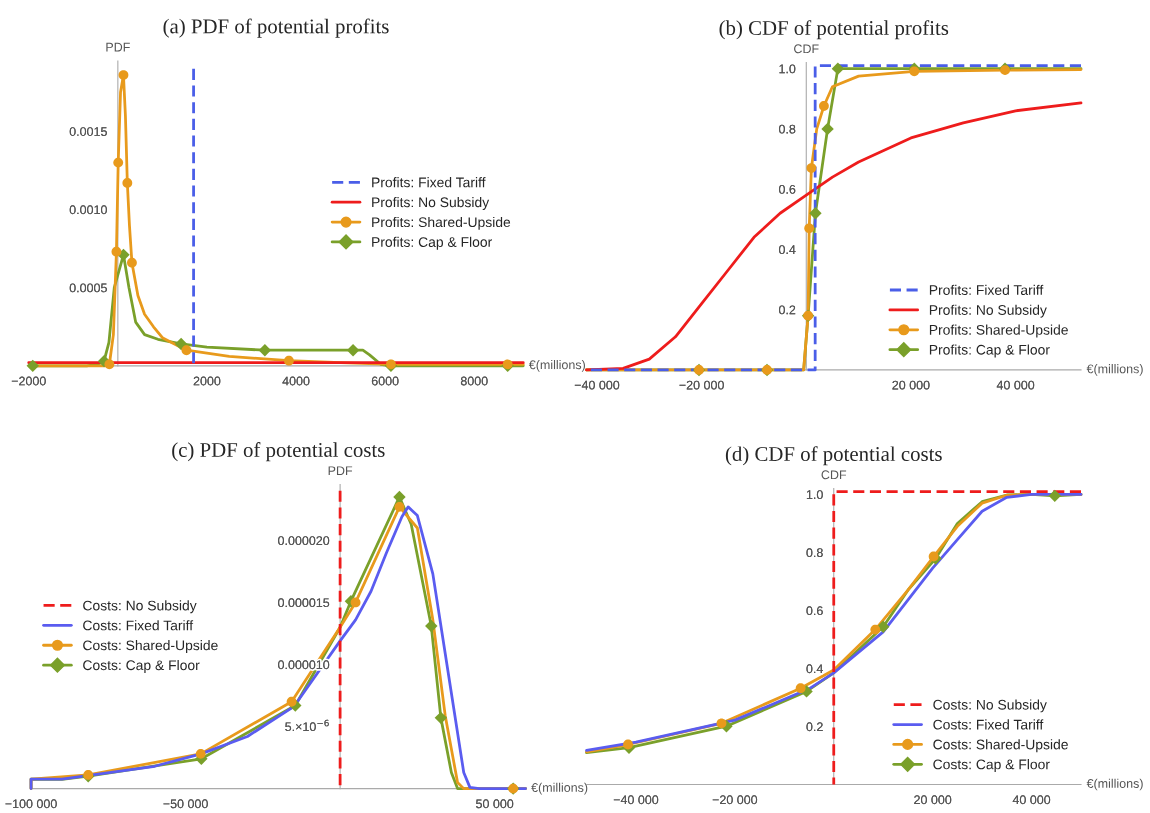 The height and width of the screenshot is (813, 1150). What do you see at coordinates (834, 30) in the screenshot?
I see `chart-title: (b) CDF of potential profits` at bounding box center [834, 30].